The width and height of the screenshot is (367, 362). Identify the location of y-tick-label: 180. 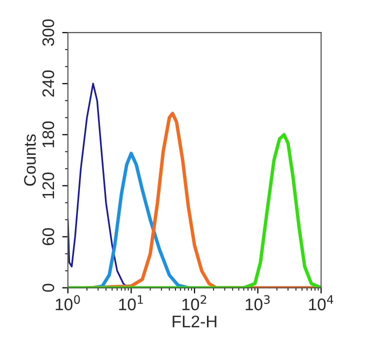
(48, 134).